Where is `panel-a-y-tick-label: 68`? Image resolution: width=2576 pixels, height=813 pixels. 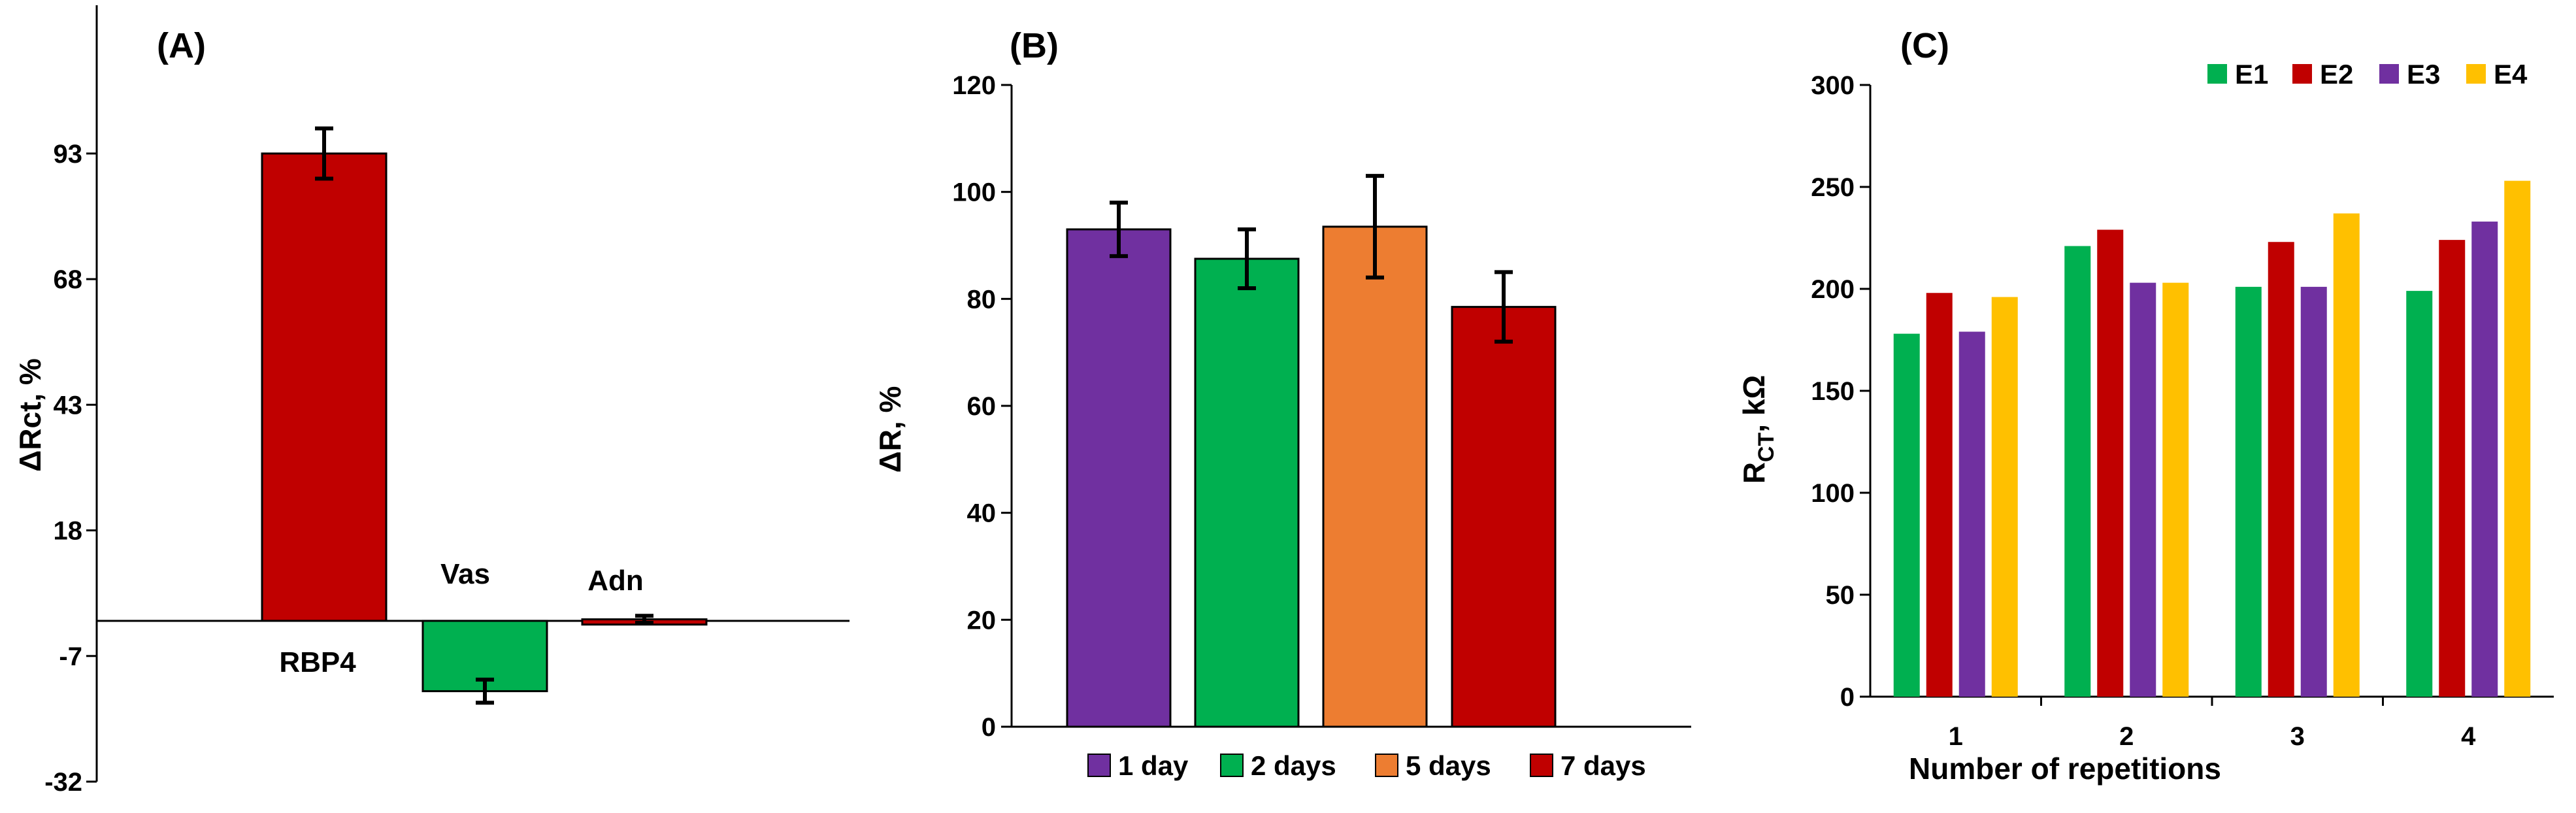 panel-a-y-tick-label: 68 is located at coordinates (68, 279).